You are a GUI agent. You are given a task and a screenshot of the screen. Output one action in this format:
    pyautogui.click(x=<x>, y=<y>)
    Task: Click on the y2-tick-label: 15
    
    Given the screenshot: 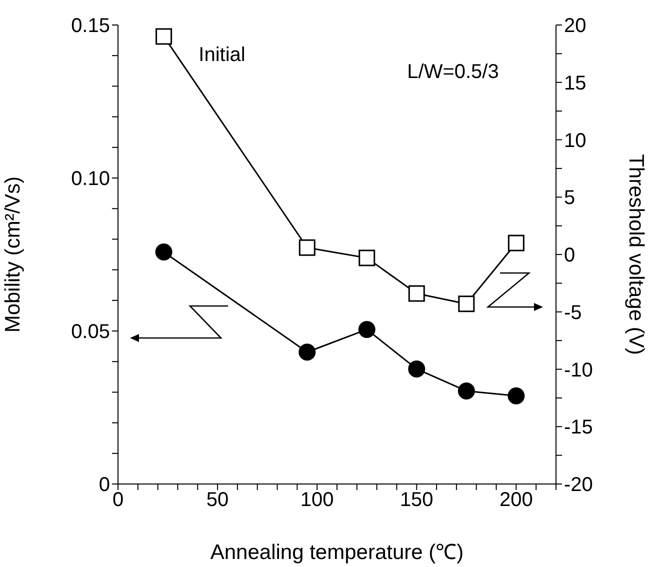 What is the action you would take?
    pyautogui.click(x=575, y=83)
    